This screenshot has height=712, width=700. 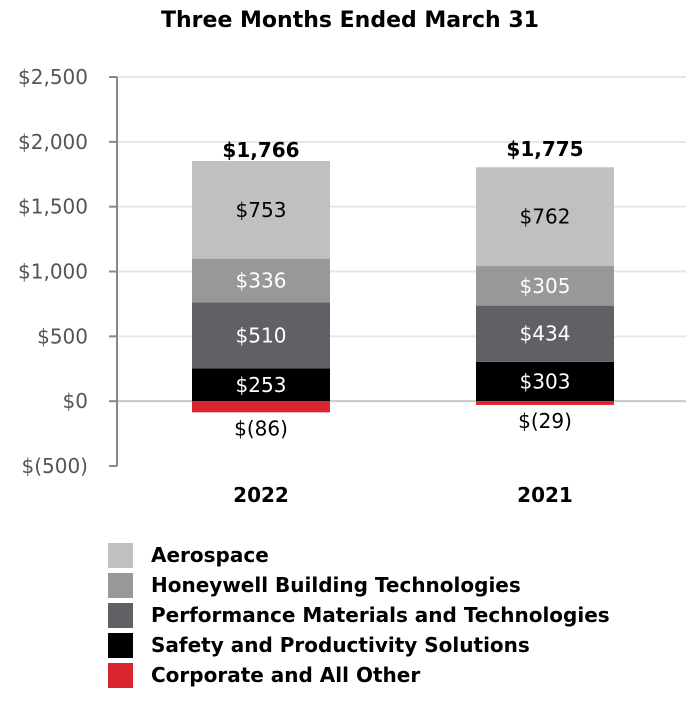 I want to click on x-tick-label: 2022, so click(x=261, y=495).